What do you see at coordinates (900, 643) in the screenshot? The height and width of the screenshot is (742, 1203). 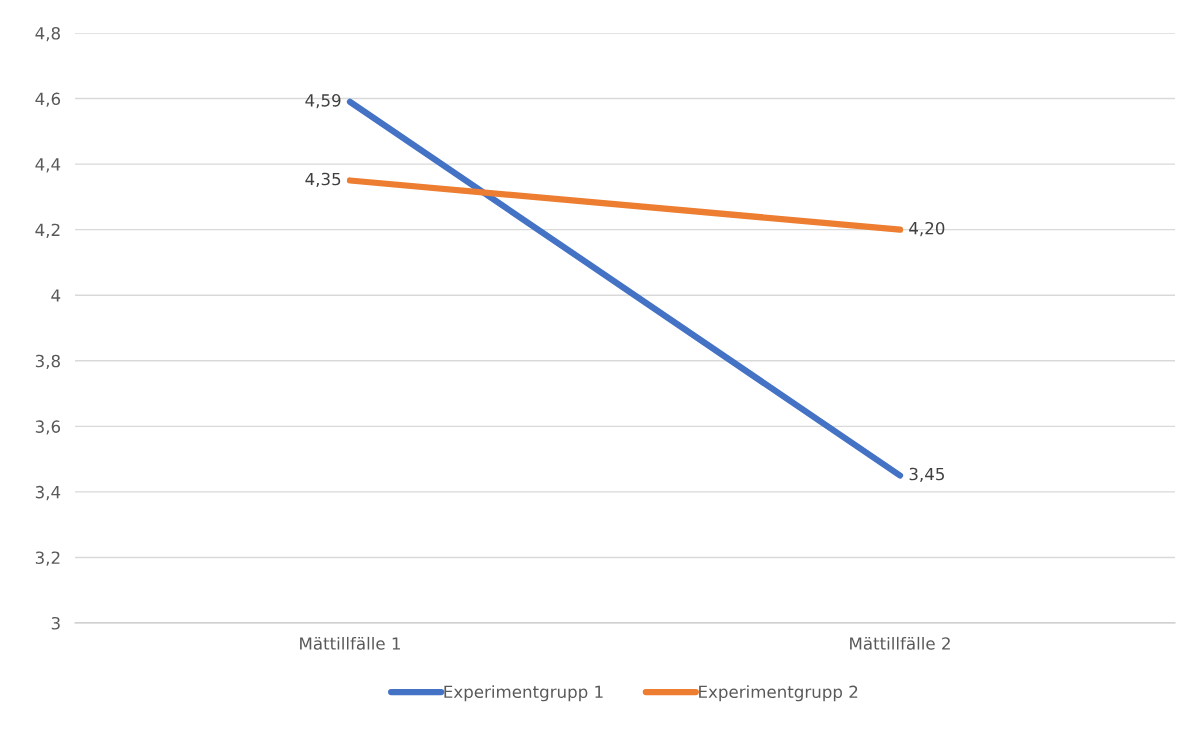 I see `x-tick-label: Mättillfälle 2` at bounding box center [900, 643].